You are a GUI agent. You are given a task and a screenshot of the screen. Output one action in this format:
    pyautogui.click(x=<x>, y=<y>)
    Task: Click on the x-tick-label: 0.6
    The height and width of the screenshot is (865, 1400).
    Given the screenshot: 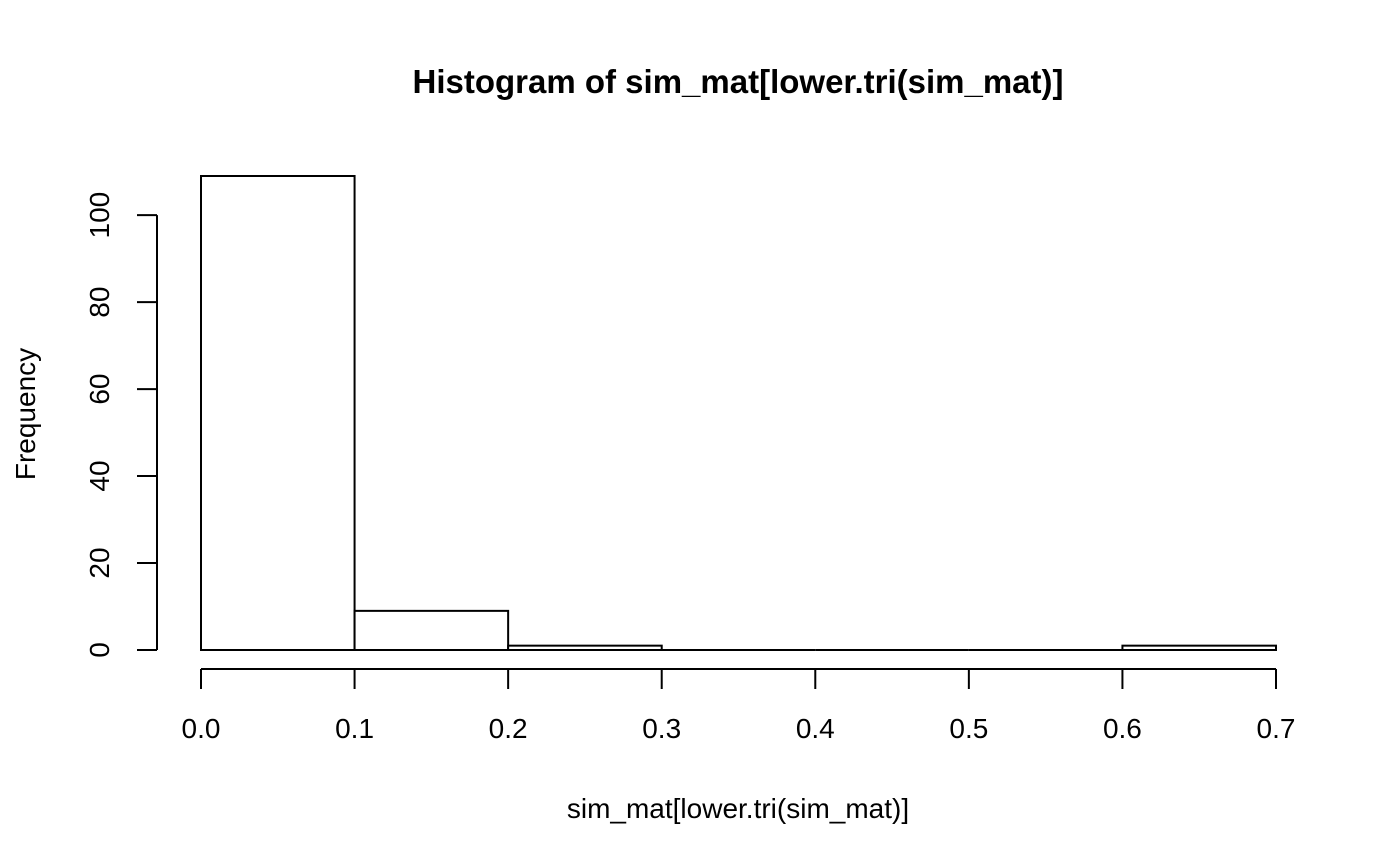 What is the action you would take?
    pyautogui.click(x=1122, y=728)
    